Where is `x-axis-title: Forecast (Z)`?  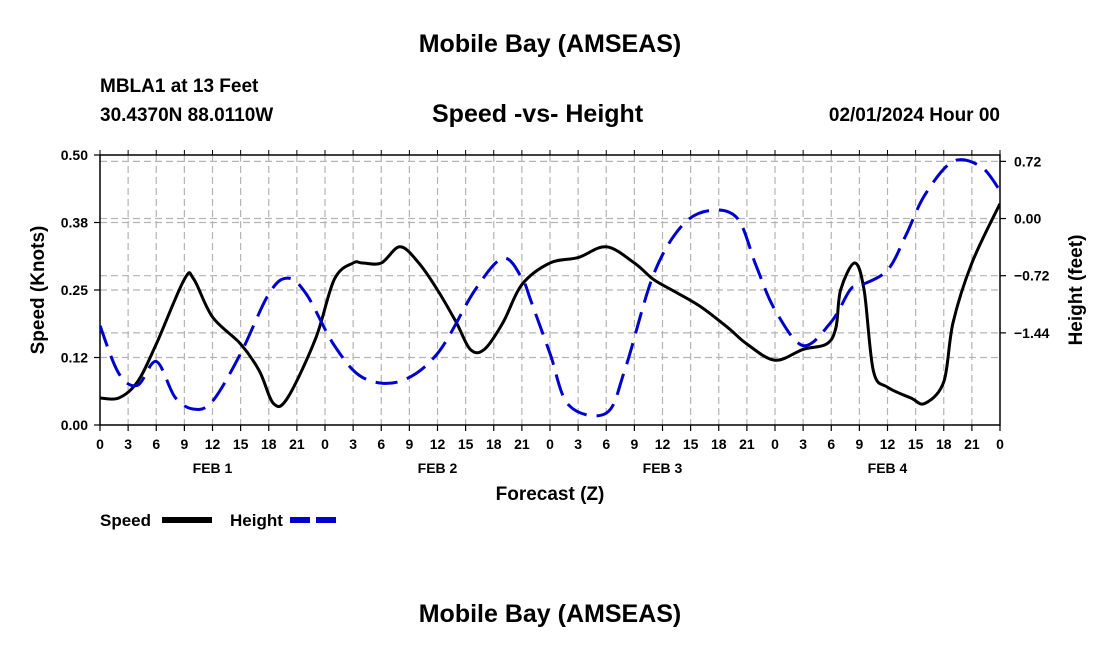
x-axis-title: Forecast (Z) is located at coordinates (550, 494).